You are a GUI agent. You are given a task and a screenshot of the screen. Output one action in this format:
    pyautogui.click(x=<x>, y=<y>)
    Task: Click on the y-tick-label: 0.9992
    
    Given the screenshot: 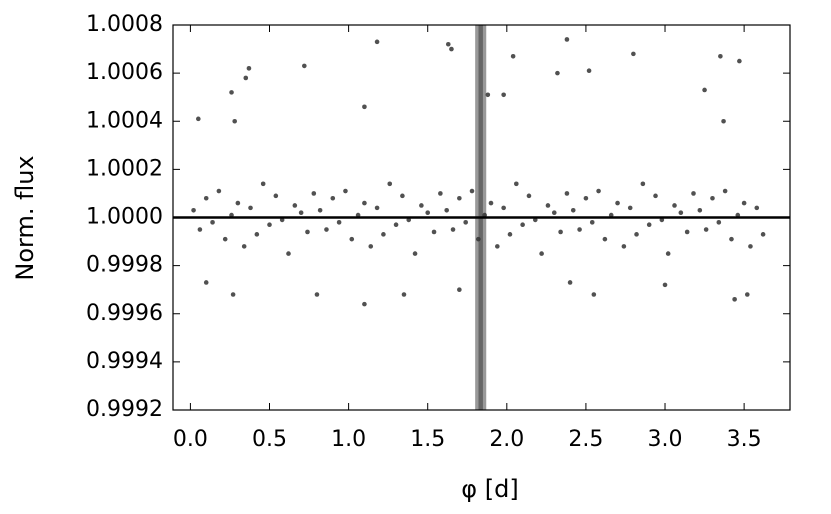 What is the action you would take?
    pyautogui.click(x=124, y=409)
    